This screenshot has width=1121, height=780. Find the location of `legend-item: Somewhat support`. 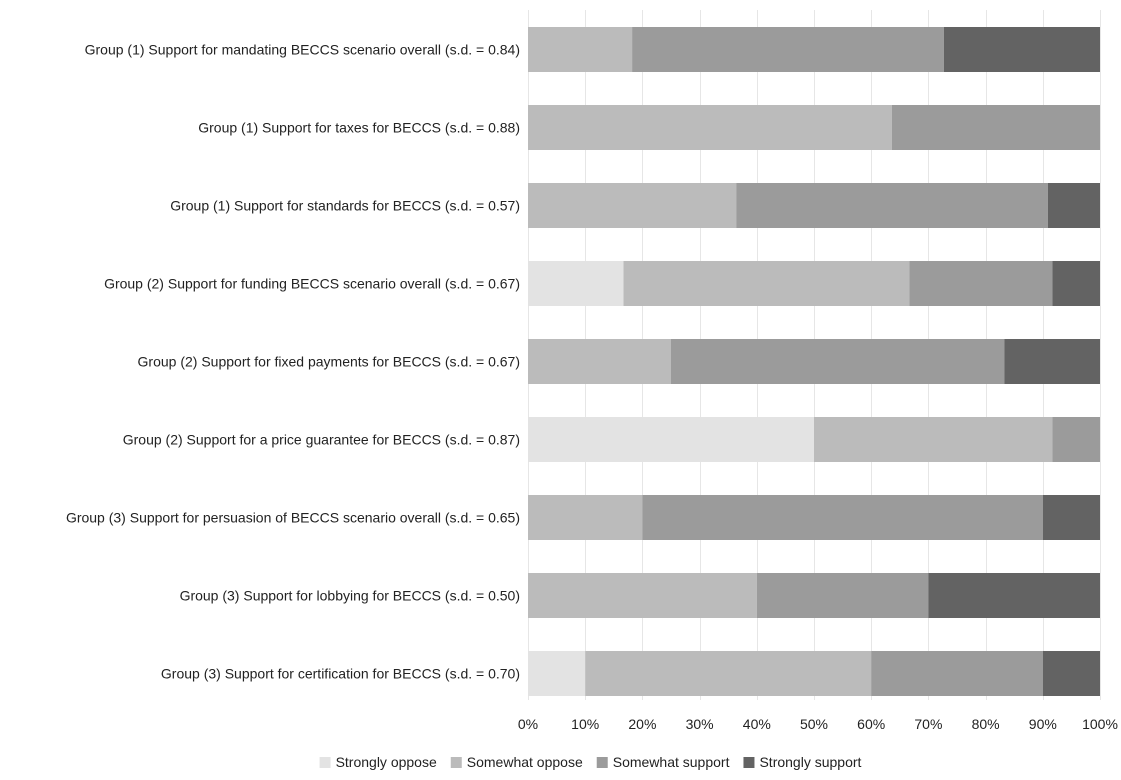

legend-item: Somewhat support is located at coordinates (663, 762).